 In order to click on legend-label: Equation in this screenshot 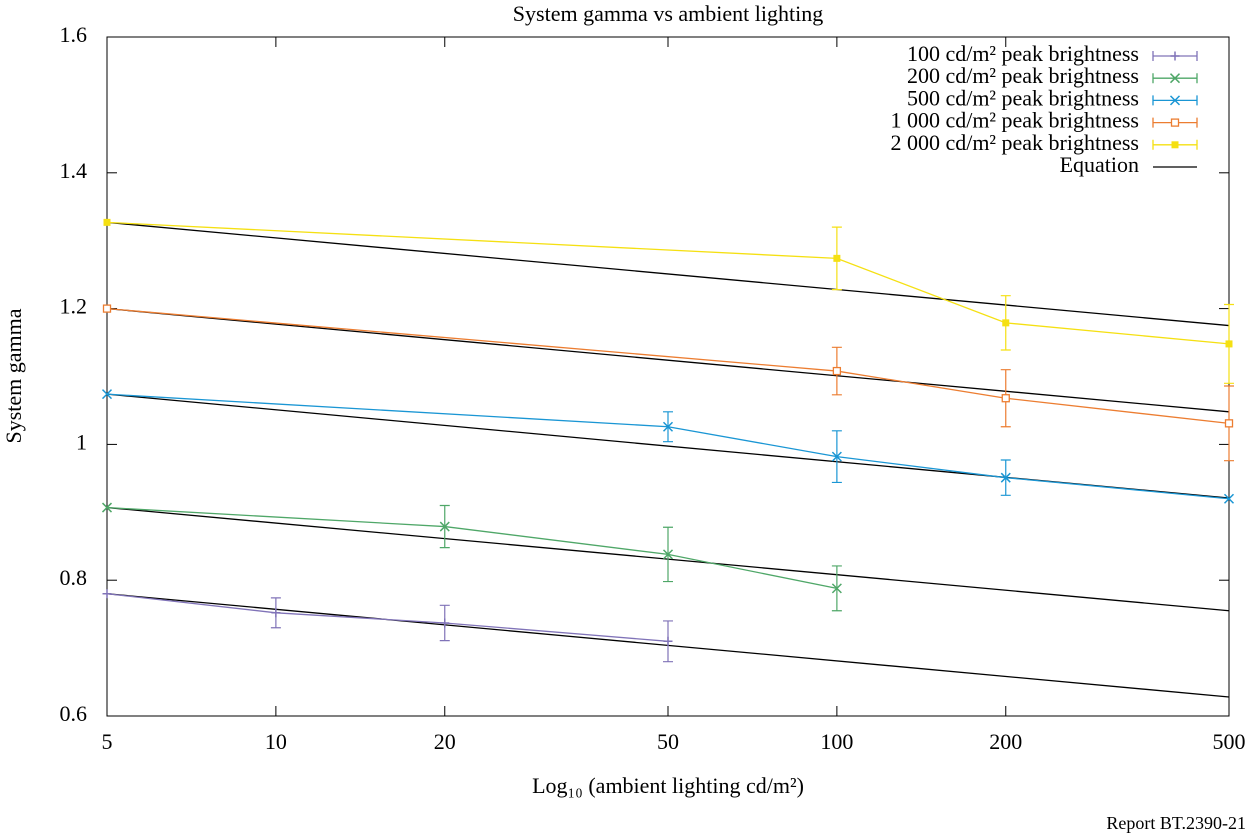, I will do `click(1099, 164)`.